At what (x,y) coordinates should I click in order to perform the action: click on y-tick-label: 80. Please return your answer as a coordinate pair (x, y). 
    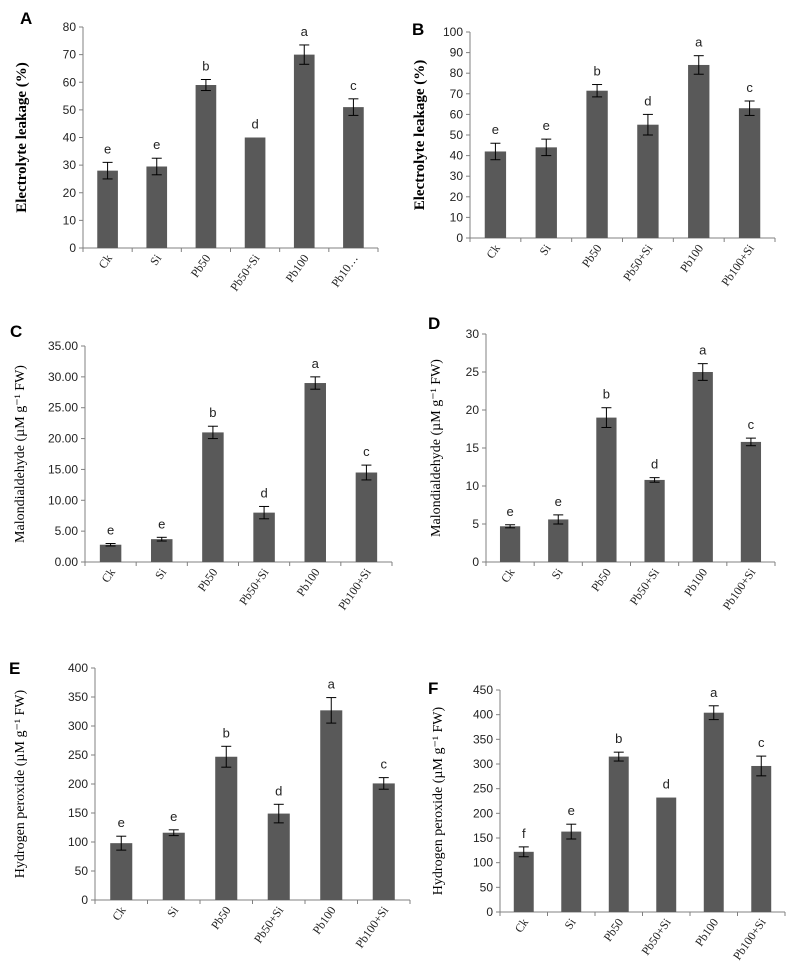
    Looking at the image, I should click on (70, 27).